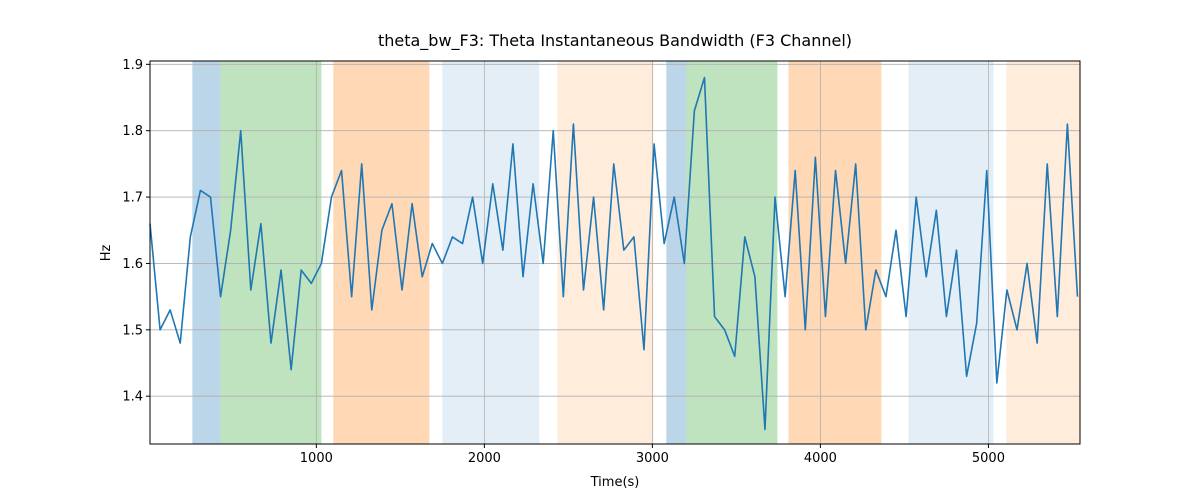 The image size is (1200, 504). What do you see at coordinates (615, 482) in the screenshot?
I see `x-axis-label: Time(s)` at bounding box center [615, 482].